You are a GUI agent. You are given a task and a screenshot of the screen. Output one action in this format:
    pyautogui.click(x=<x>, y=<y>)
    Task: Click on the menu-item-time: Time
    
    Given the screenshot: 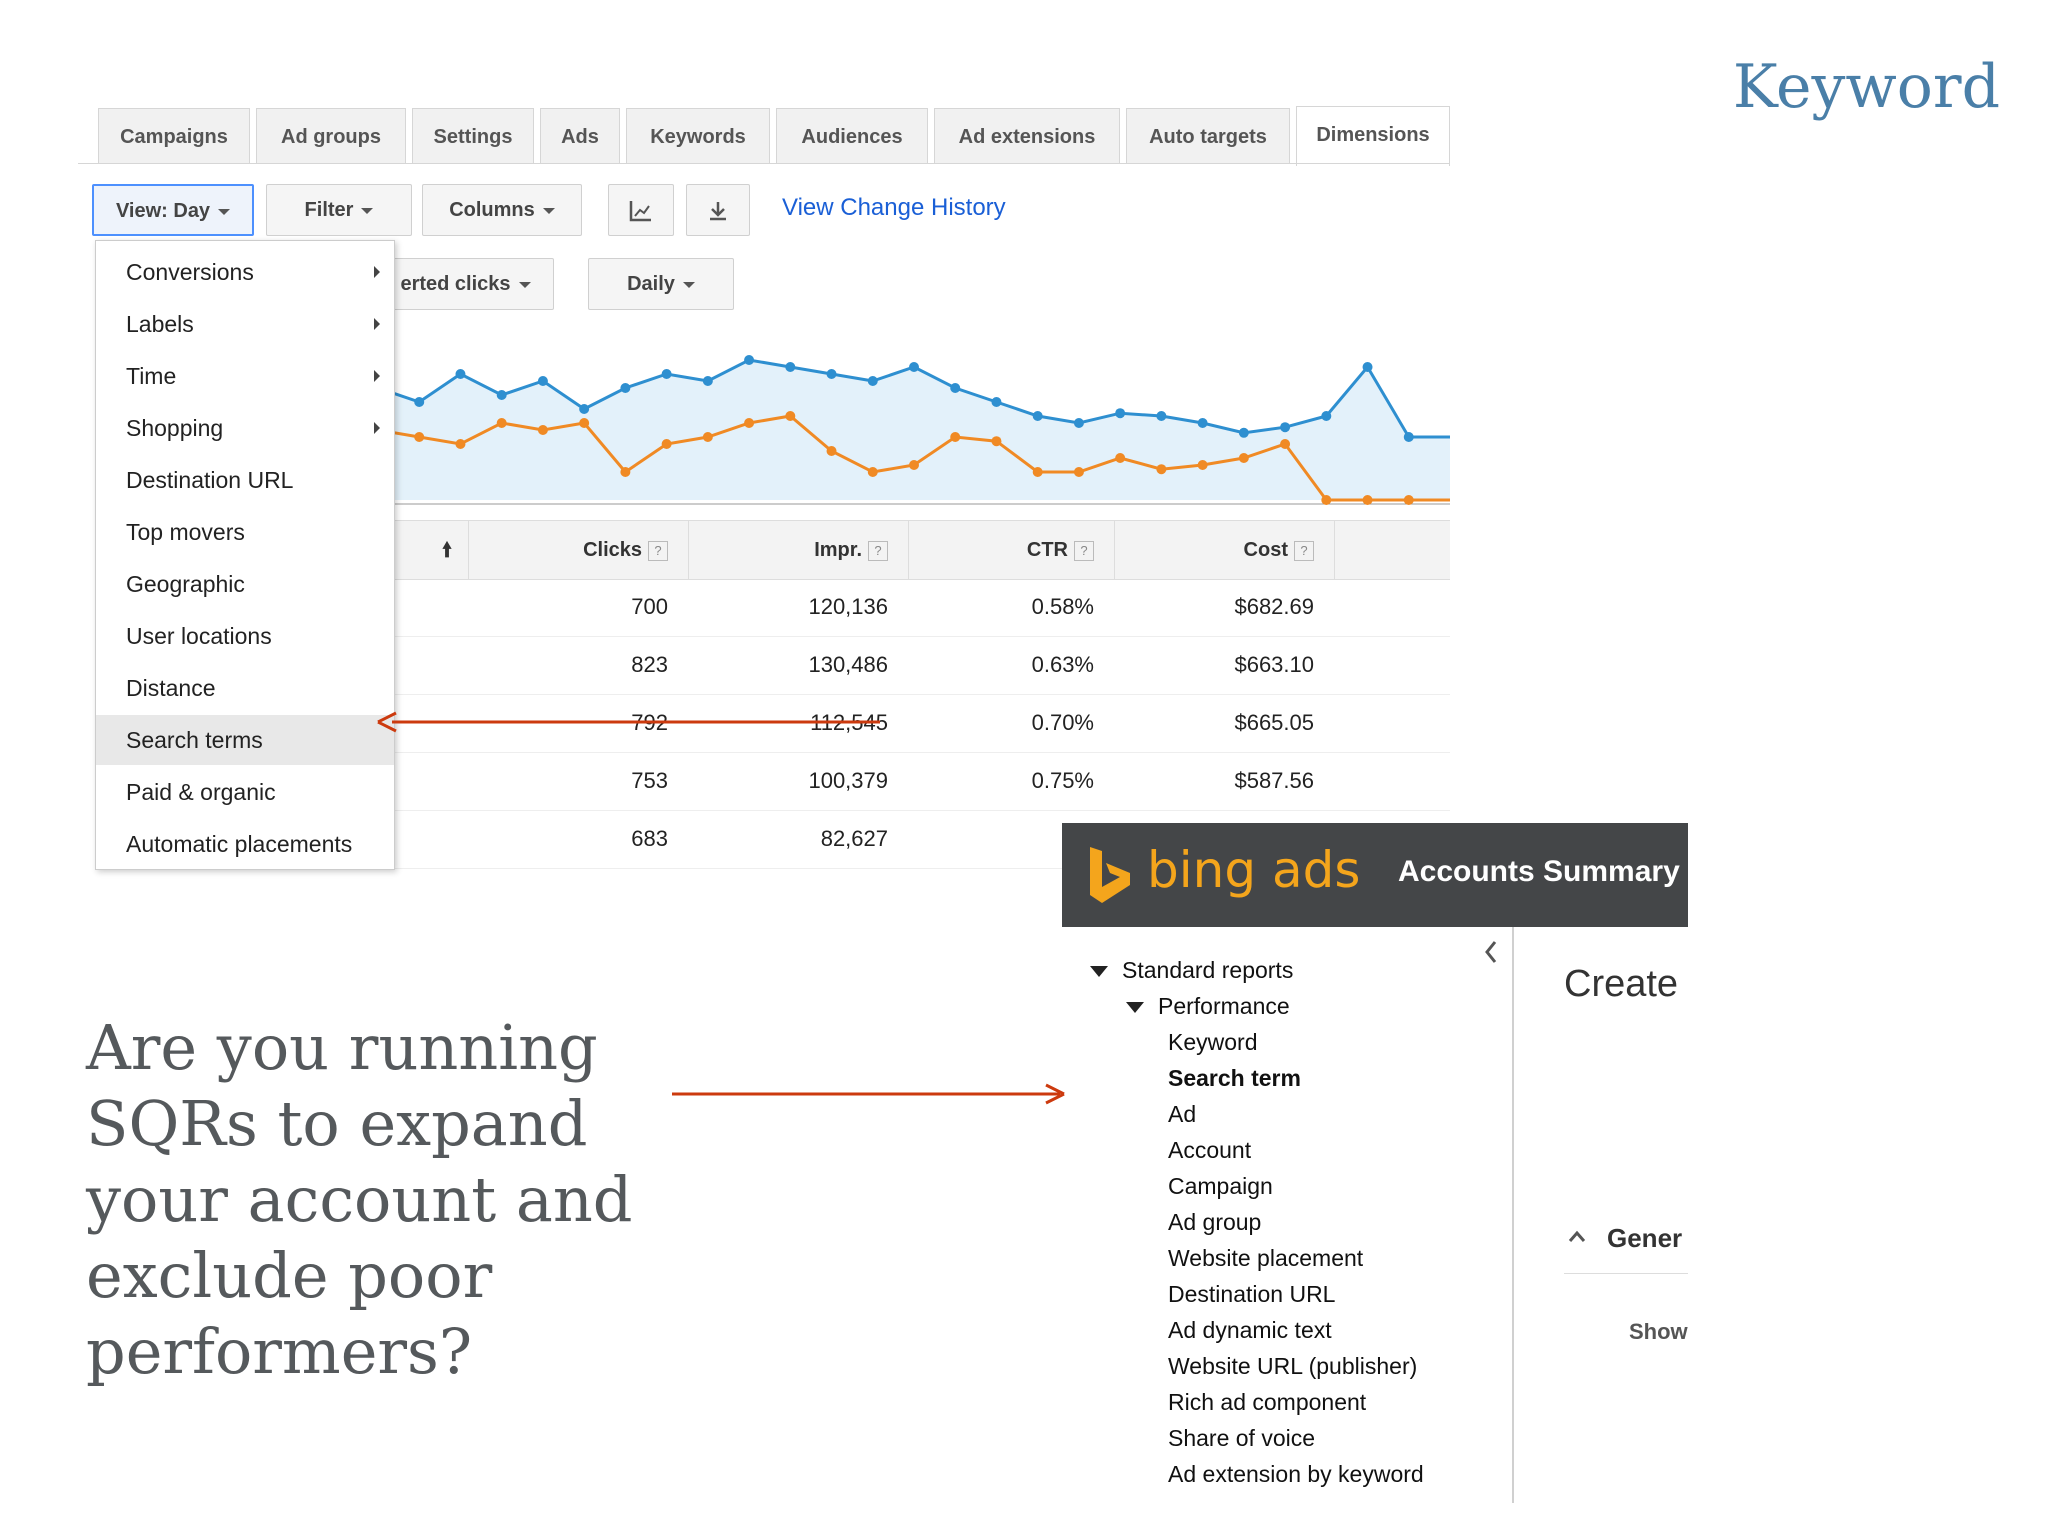 What is the action you would take?
    pyautogui.click(x=245, y=376)
    